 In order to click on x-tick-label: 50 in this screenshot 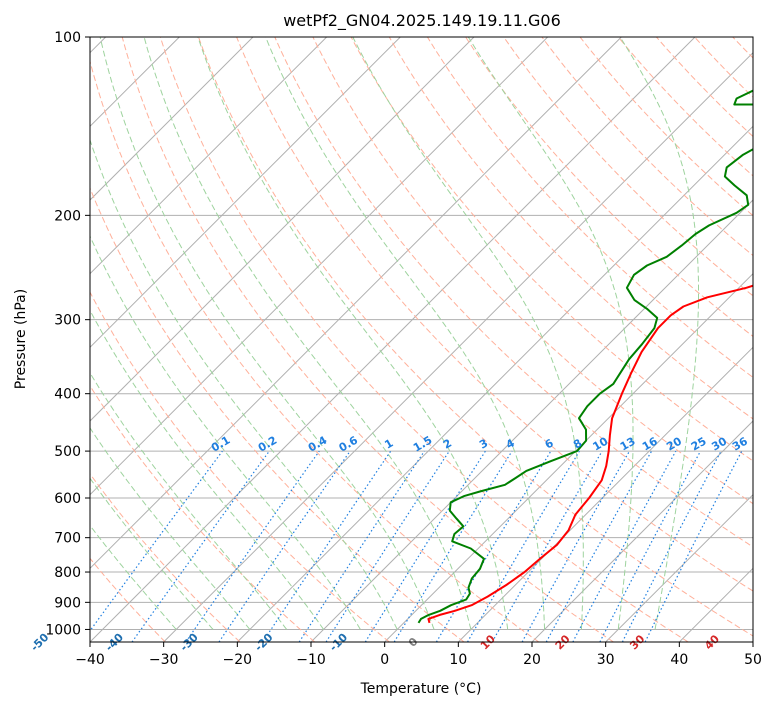, I will do `click(753, 660)`.